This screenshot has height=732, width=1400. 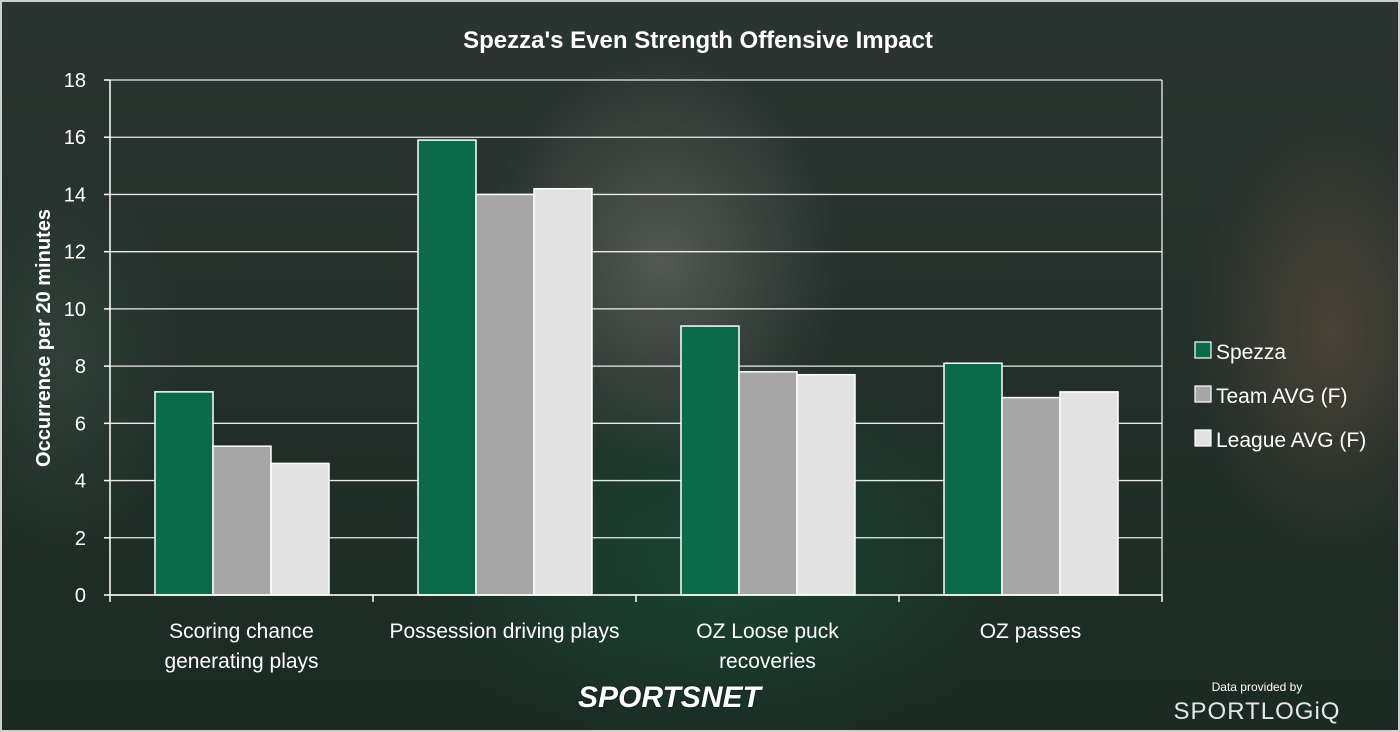 I want to click on y-tick-label: 2, so click(x=80, y=539).